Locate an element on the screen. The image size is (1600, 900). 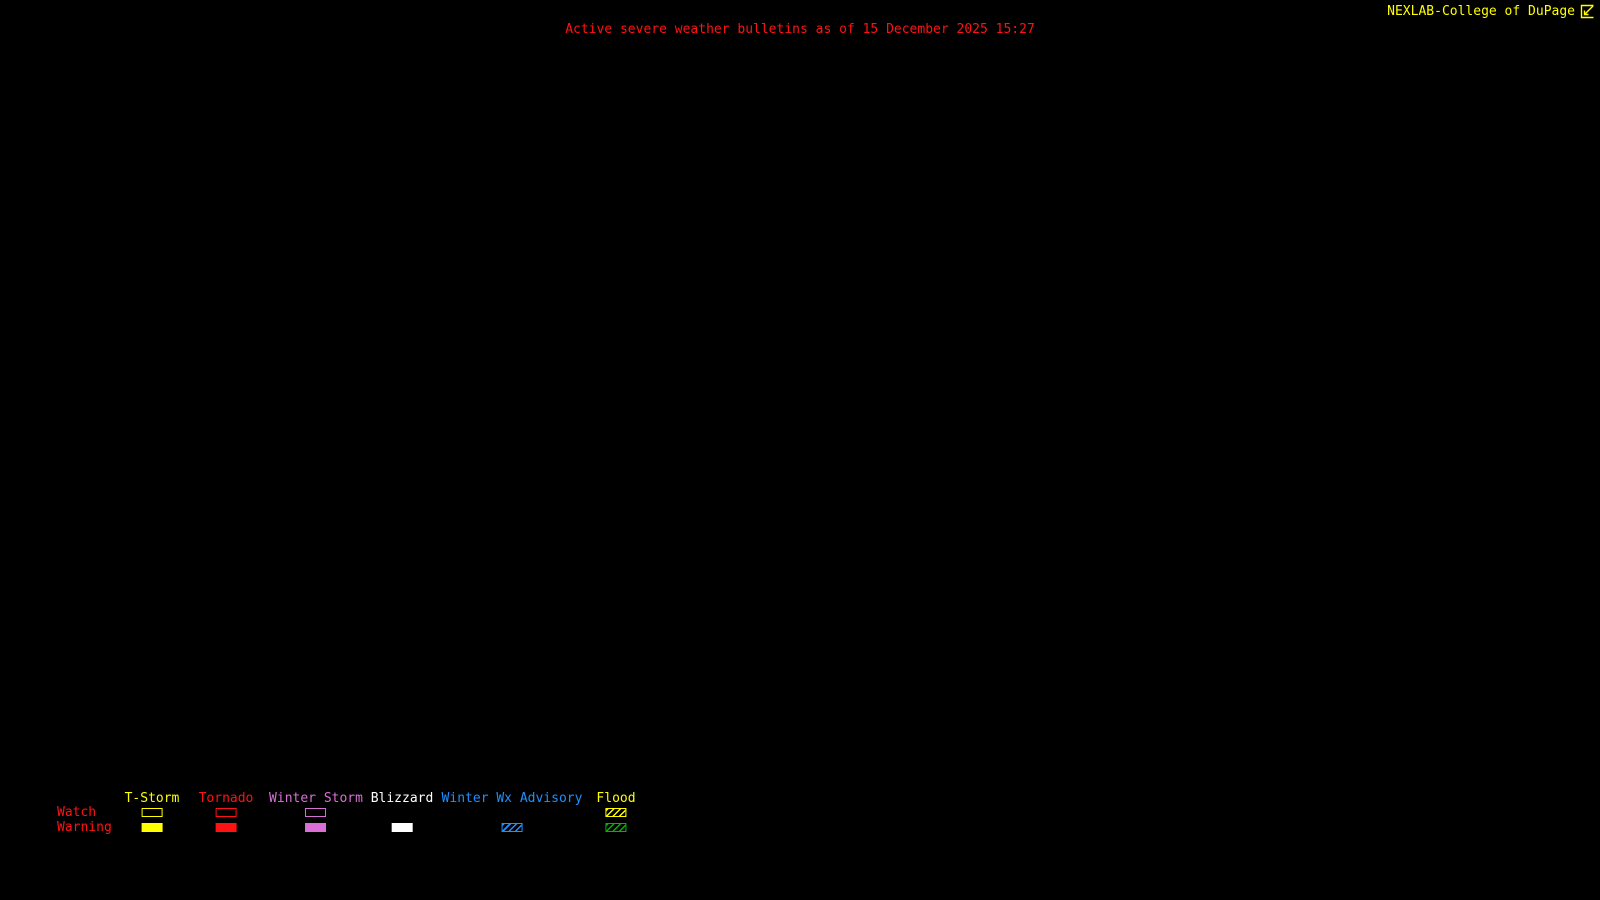
brand: NEXLAB-College of DuPage is located at coordinates (1491, 11).